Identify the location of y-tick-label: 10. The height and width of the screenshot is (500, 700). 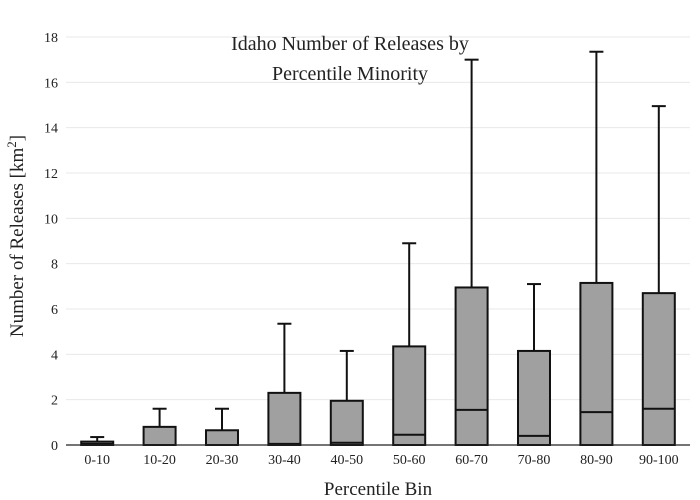
(51, 219).